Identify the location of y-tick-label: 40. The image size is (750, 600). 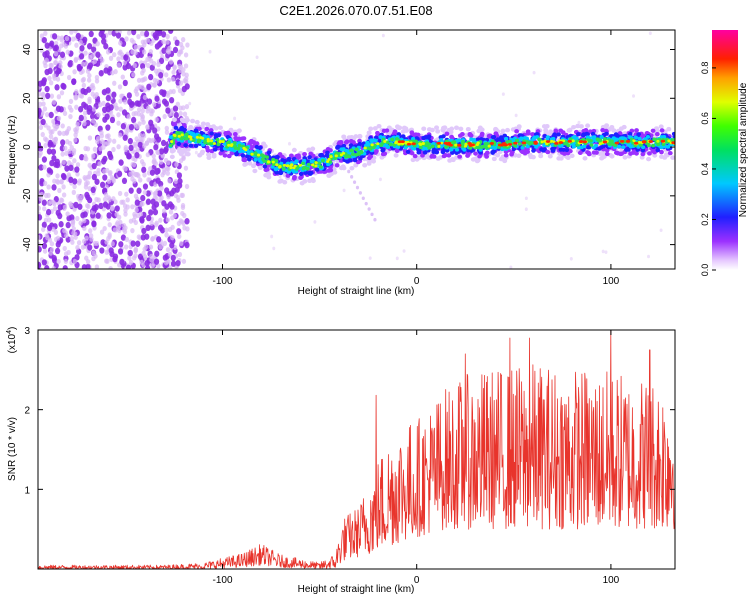
(27, 50).